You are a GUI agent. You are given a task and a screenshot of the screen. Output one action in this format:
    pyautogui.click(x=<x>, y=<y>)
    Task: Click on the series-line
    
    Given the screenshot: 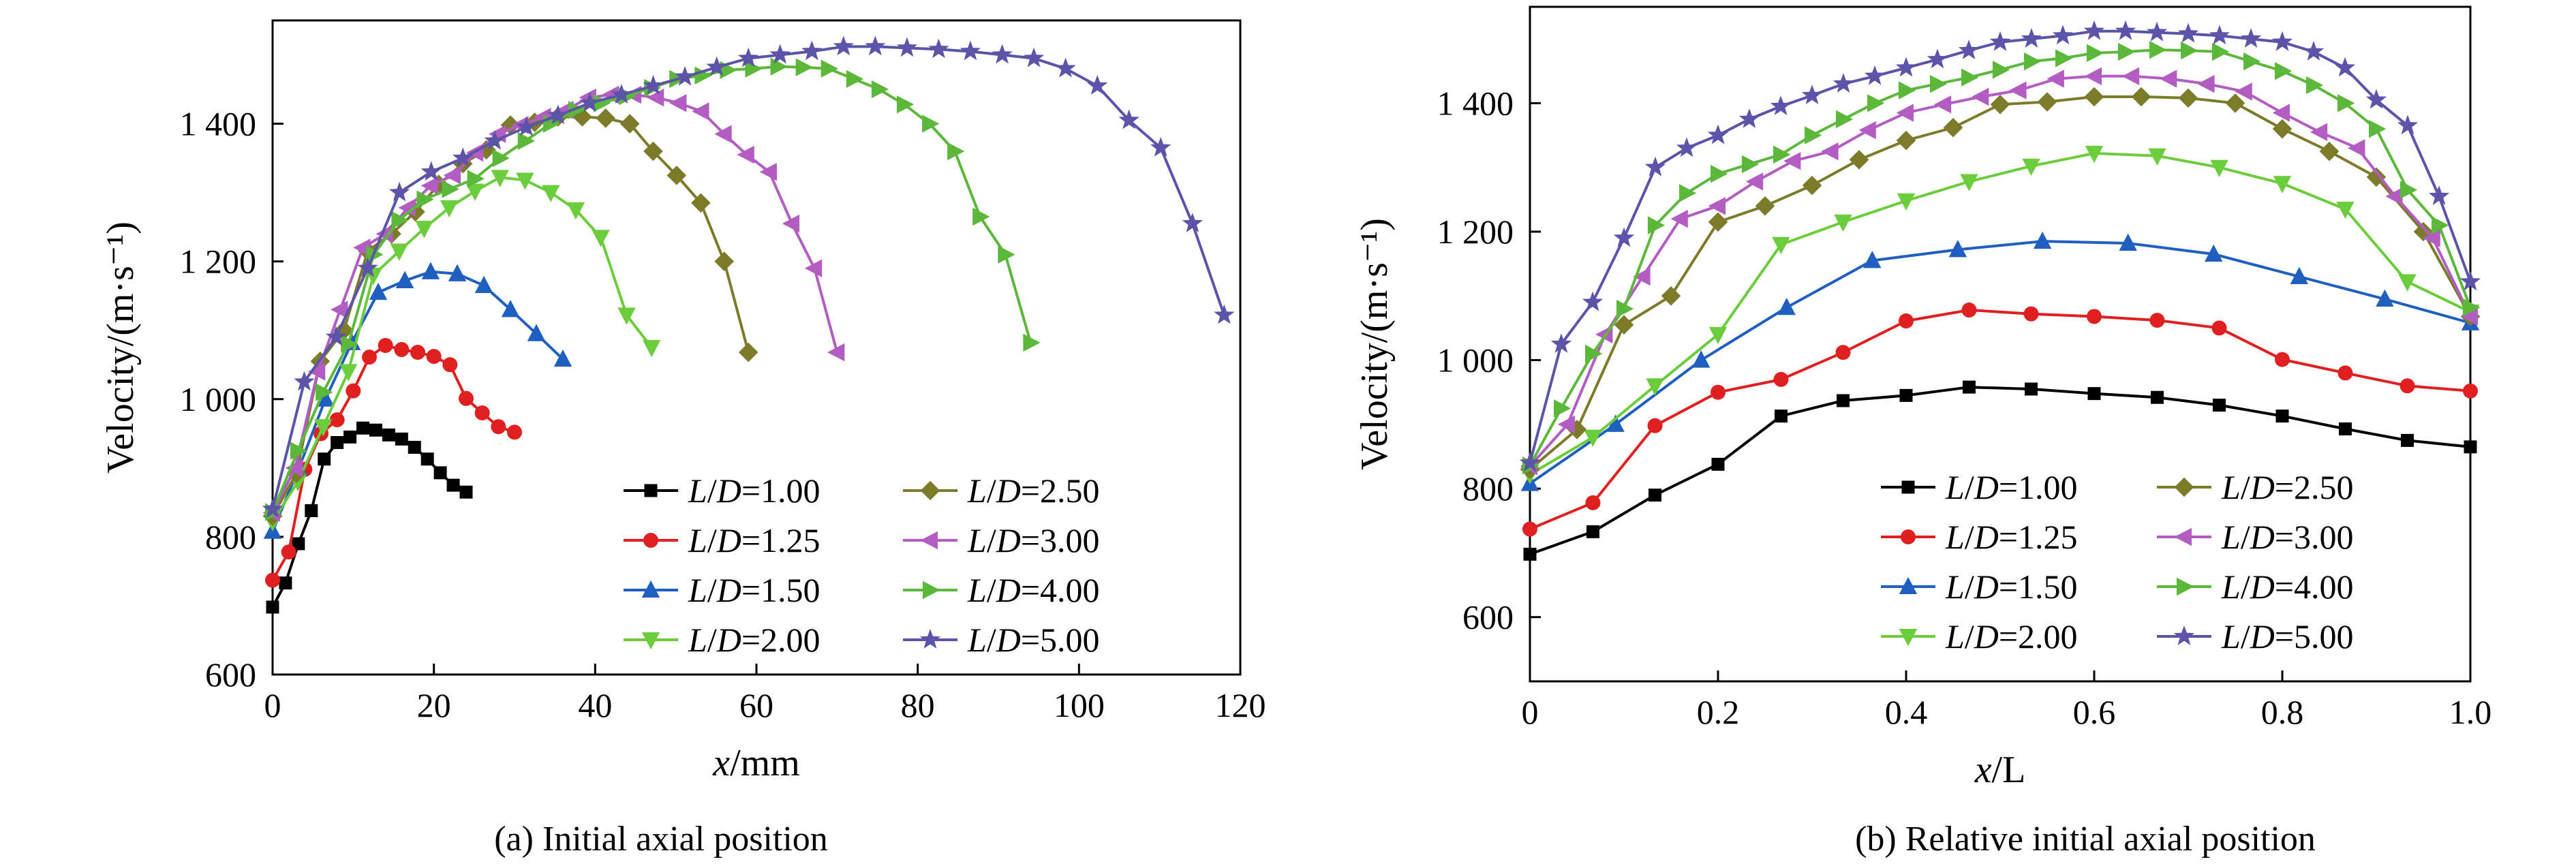 What is the action you would take?
    pyautogui.click(x=2000, y=471)
    